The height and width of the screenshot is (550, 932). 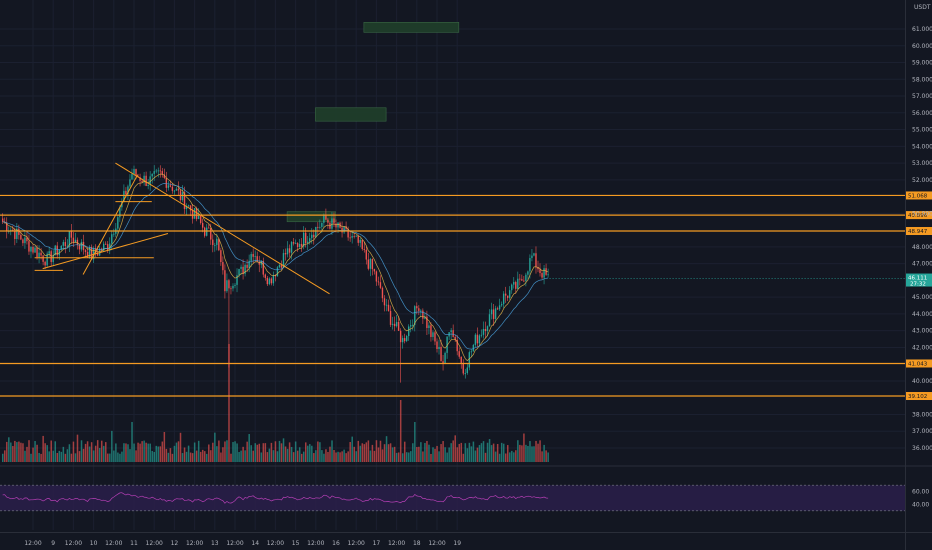 I want to click on price-tick-label: 60.000, so click(x=922, y=46).